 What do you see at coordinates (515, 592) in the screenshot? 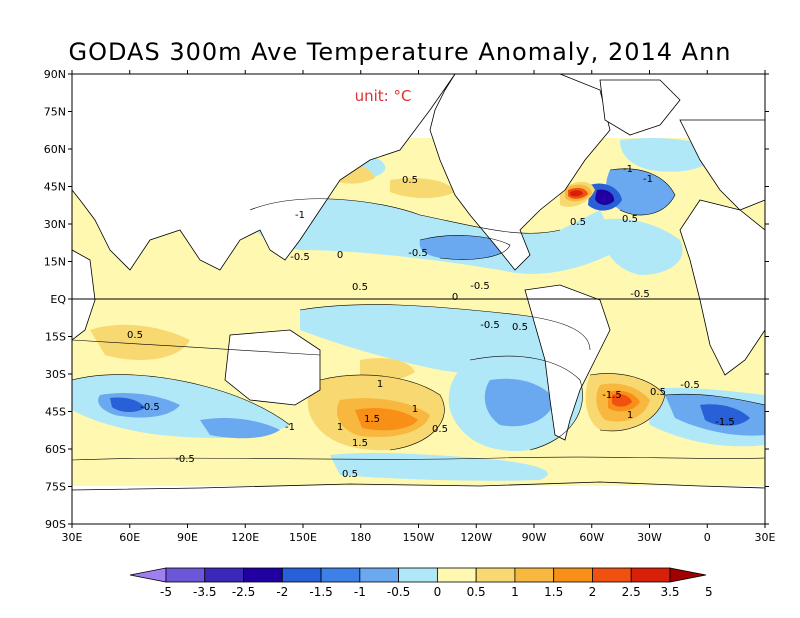
I see `colorbar-label: 1` at bounding box center [515, 592].